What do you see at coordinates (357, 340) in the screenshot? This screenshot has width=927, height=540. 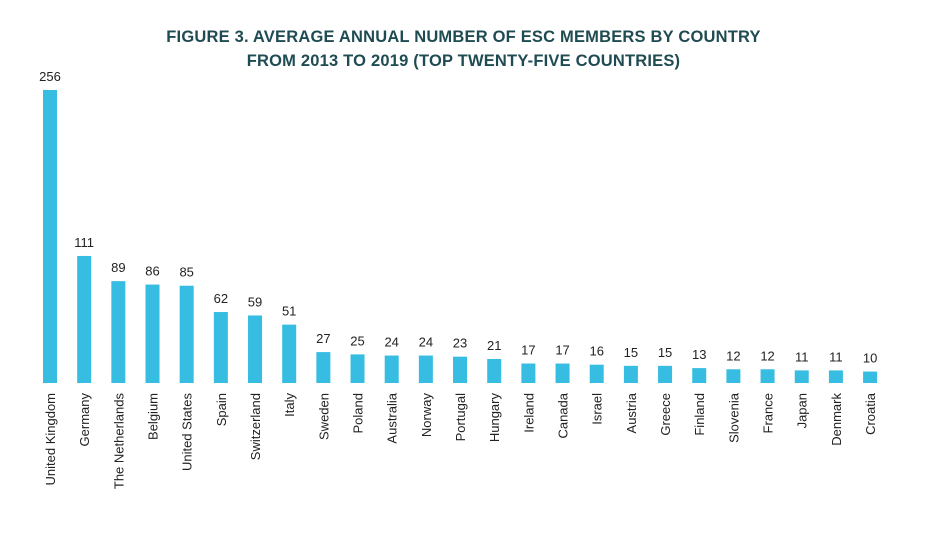 I see `data-label: 25` at bounding box center [357, 340].